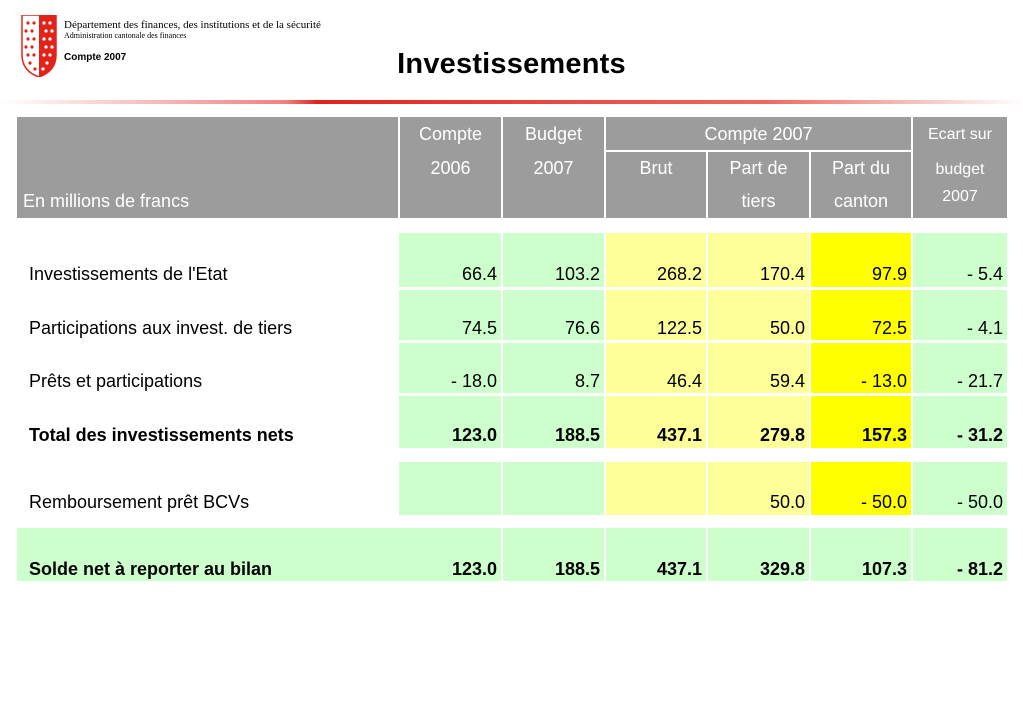 This screenshot has height=708, width=1023. What do you see at coordinates (473, 381) in the screenshot?
I see `cell-compte-2006: - 18.0` at bounding box center [473, 381].